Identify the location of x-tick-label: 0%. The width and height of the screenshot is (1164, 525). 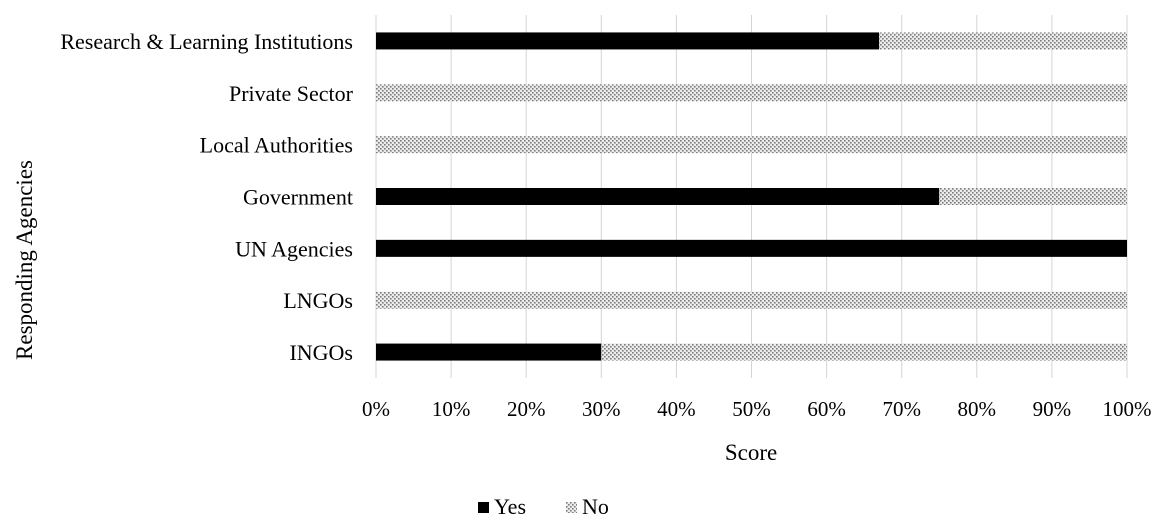
(376, 409).